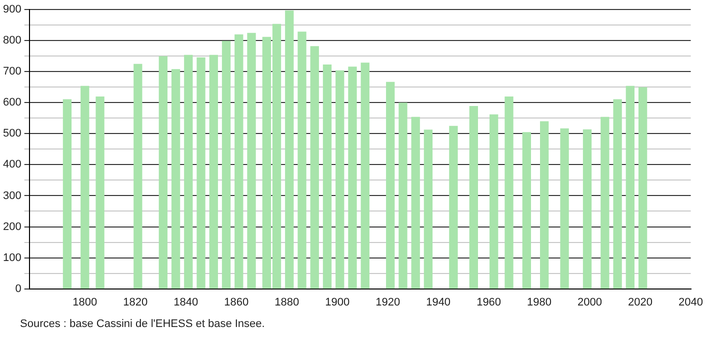  What do you see at coordinates (12, 196) in the screenshot?
I see `y-tick-label: 300` at bounding box center [12, 196].